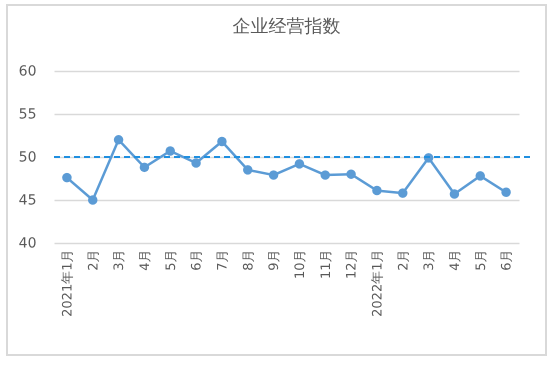 Image resolution: width=553 pixels, height=368 pixels. What do you see at coordinates (352, 265) in the screenshot?
I see `x-tick-label: 12月` at bounding box center [352, 265].